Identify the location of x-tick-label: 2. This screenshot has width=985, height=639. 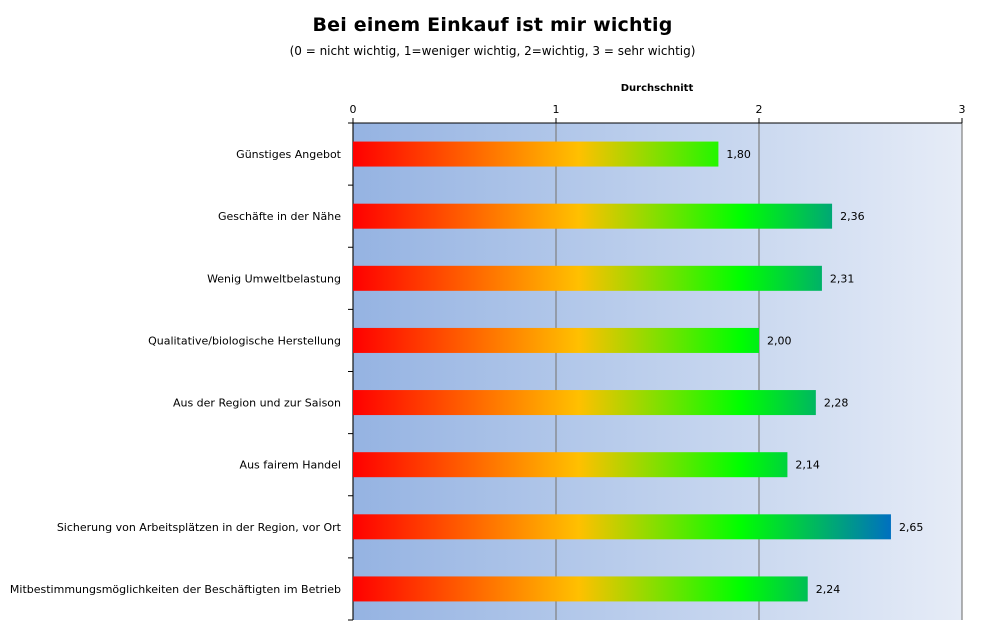
(759, 109).